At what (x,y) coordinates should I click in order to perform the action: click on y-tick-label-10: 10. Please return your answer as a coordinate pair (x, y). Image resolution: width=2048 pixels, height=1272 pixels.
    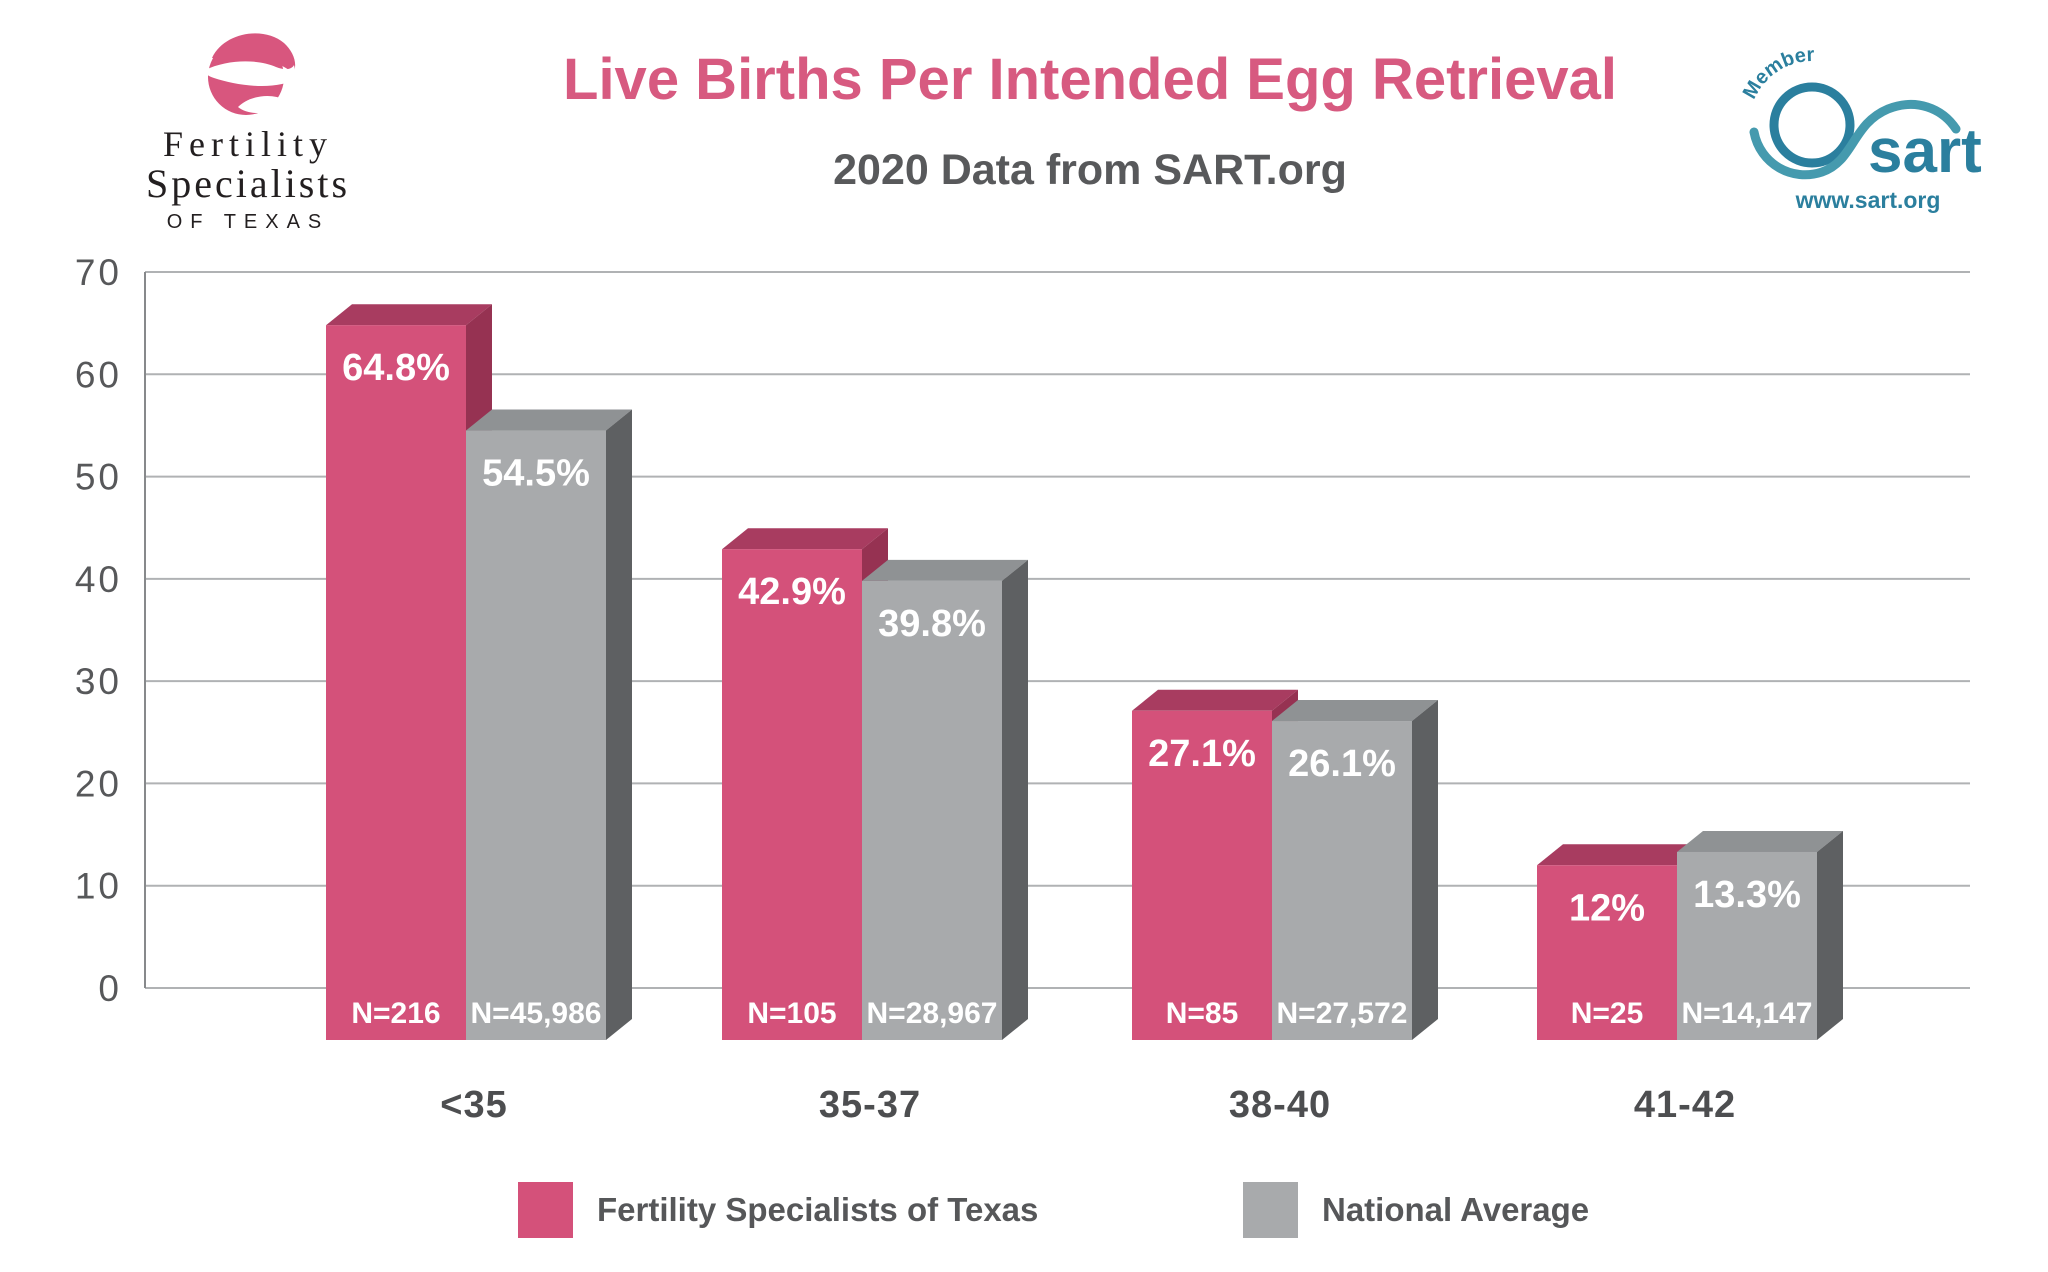
    Looking at the image, I should click on (98, 886).